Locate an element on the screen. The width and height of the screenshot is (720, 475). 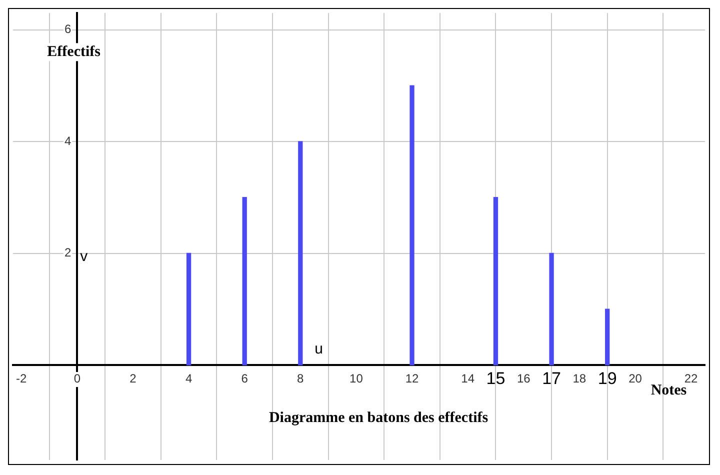
x-tick-label: 14 is located at coordinates (468, 378).